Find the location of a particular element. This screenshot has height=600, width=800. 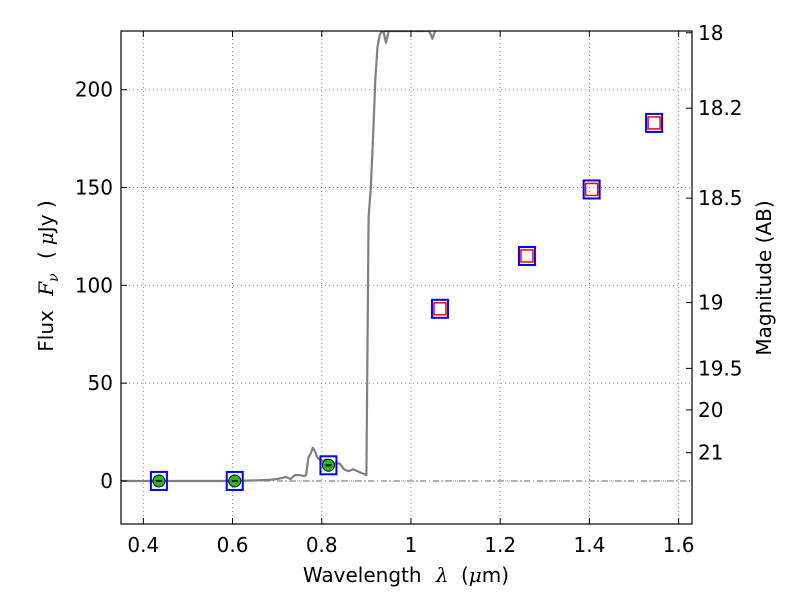

y2-axis-title: Magnitude (AB) is located at coordinates (764, 277).